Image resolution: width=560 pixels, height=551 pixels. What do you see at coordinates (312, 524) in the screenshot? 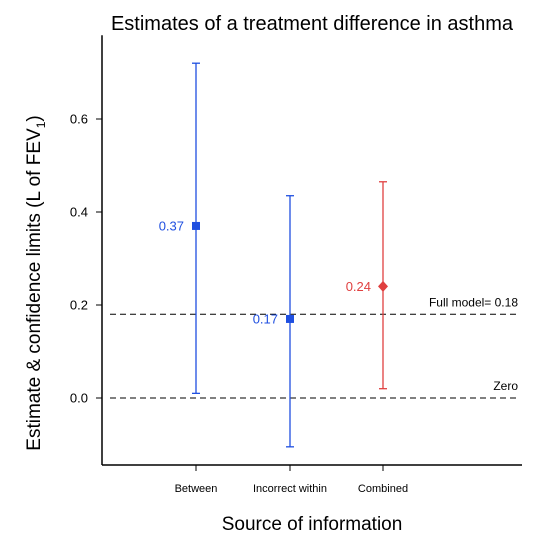
I see `x-axis-title: Source of information` at bounding box center [312, 524].